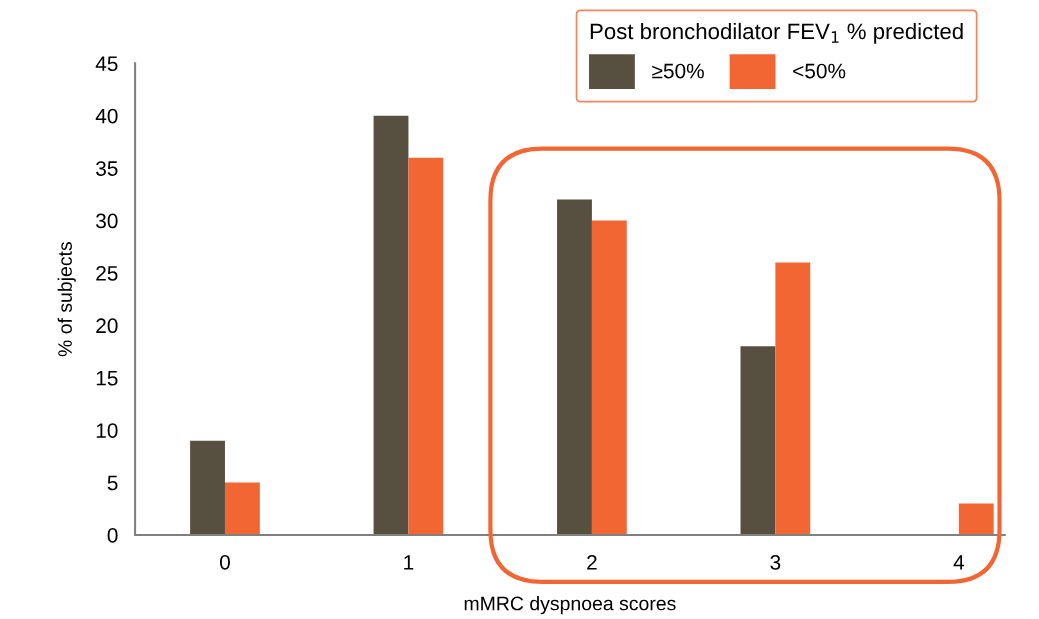 This screenshot has height=619, width=1039. What do you see at coordinates (107, 221) in the screenshot?
I see `y-tick-label: 30` at bounding box center [107, 221].